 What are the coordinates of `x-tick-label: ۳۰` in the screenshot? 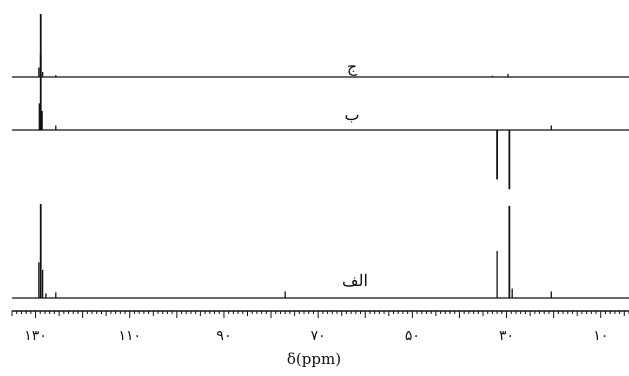 It's located at (506, 336).